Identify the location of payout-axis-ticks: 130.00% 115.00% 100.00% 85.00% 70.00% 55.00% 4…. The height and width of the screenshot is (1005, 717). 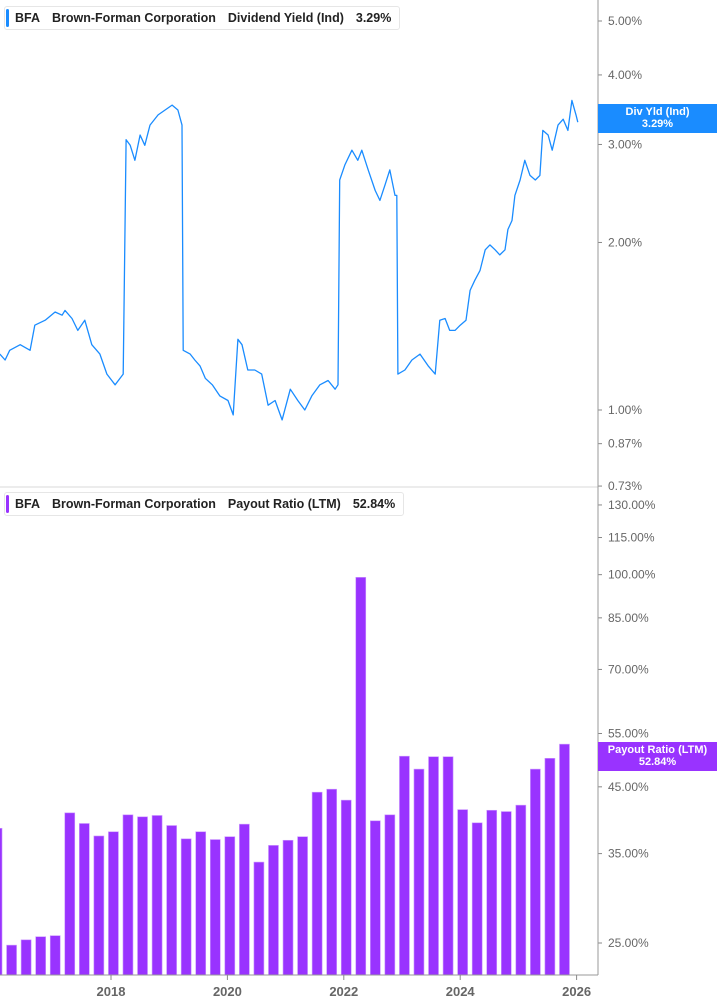
(627, 724).